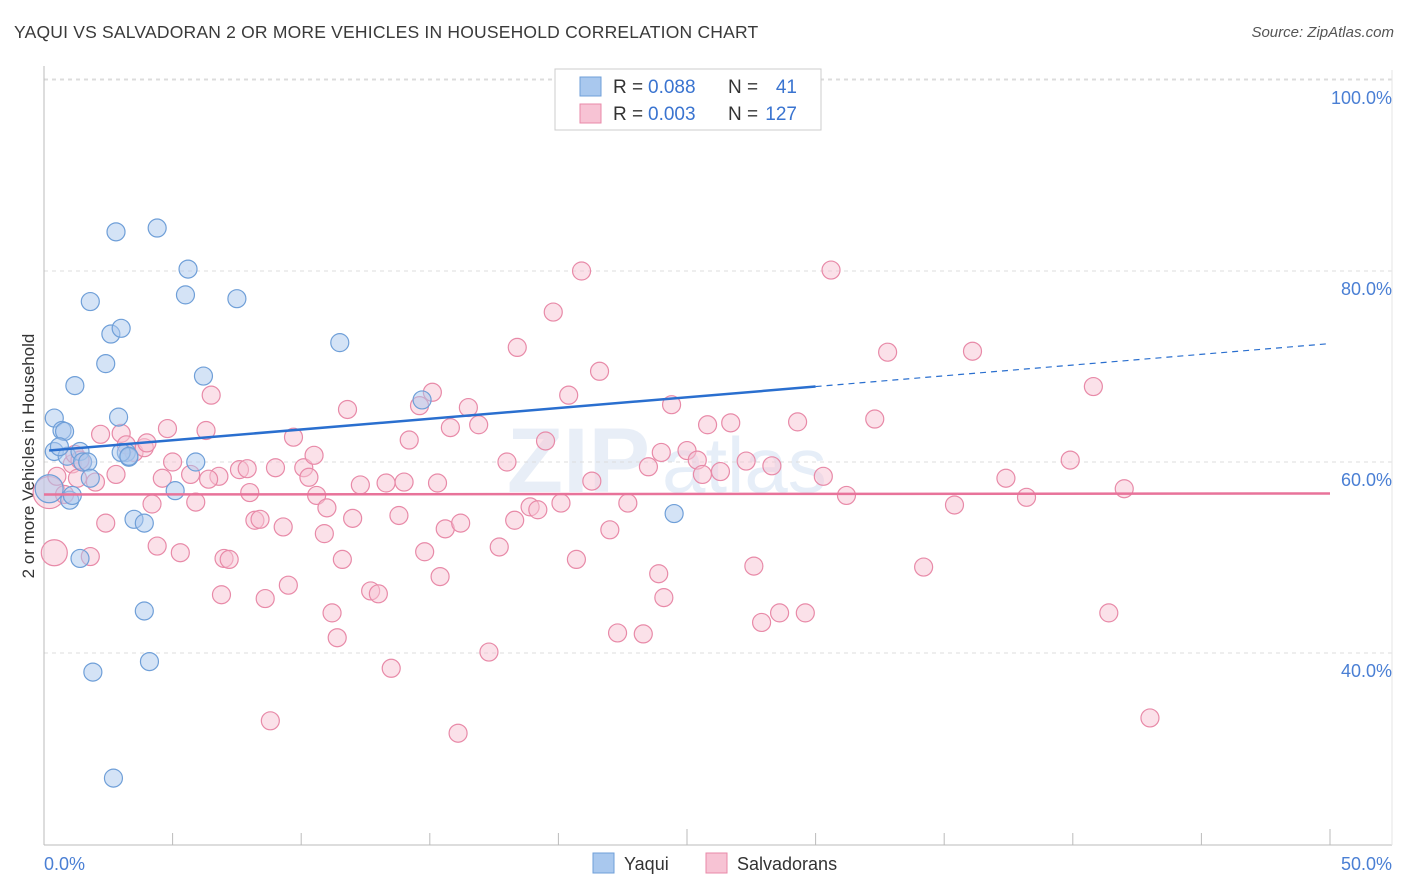 The image size is (1406, 892). I want to click on yaqui-trend-extension, so click(1073, 365).